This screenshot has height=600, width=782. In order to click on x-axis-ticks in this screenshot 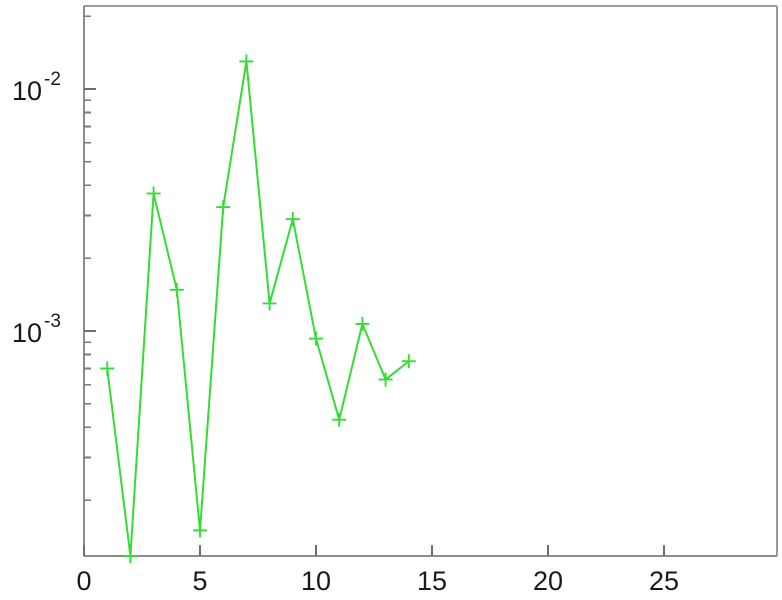, I will do `click(374, 550)`.